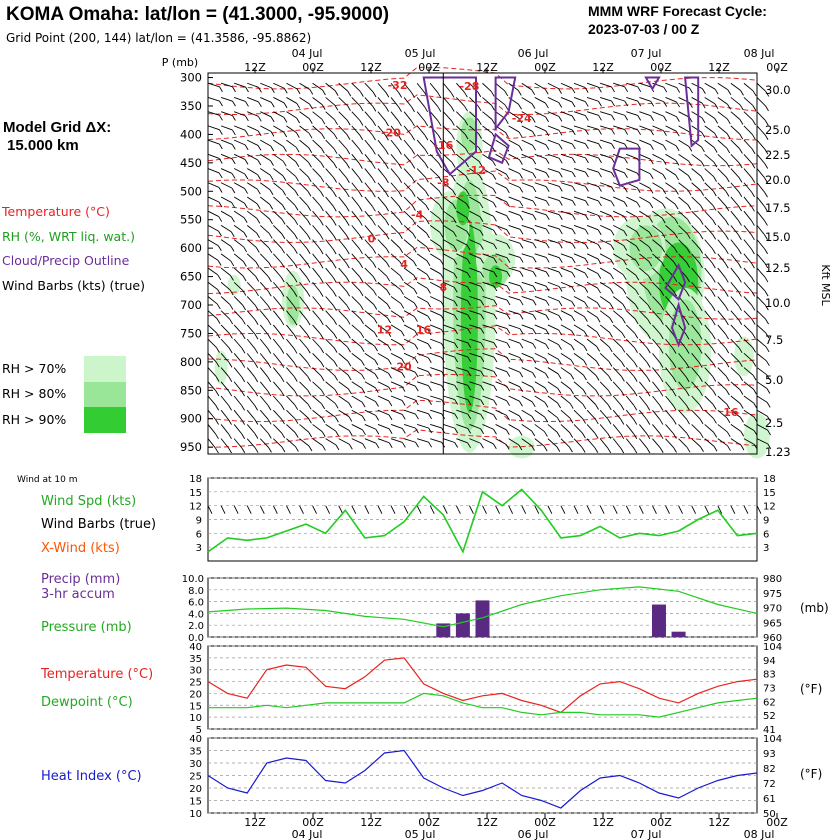 The image size is (840, 840). Describe the element at coordinates (772, 647) in the screenshot. I see `temperature-tick-f: 104` at that location.